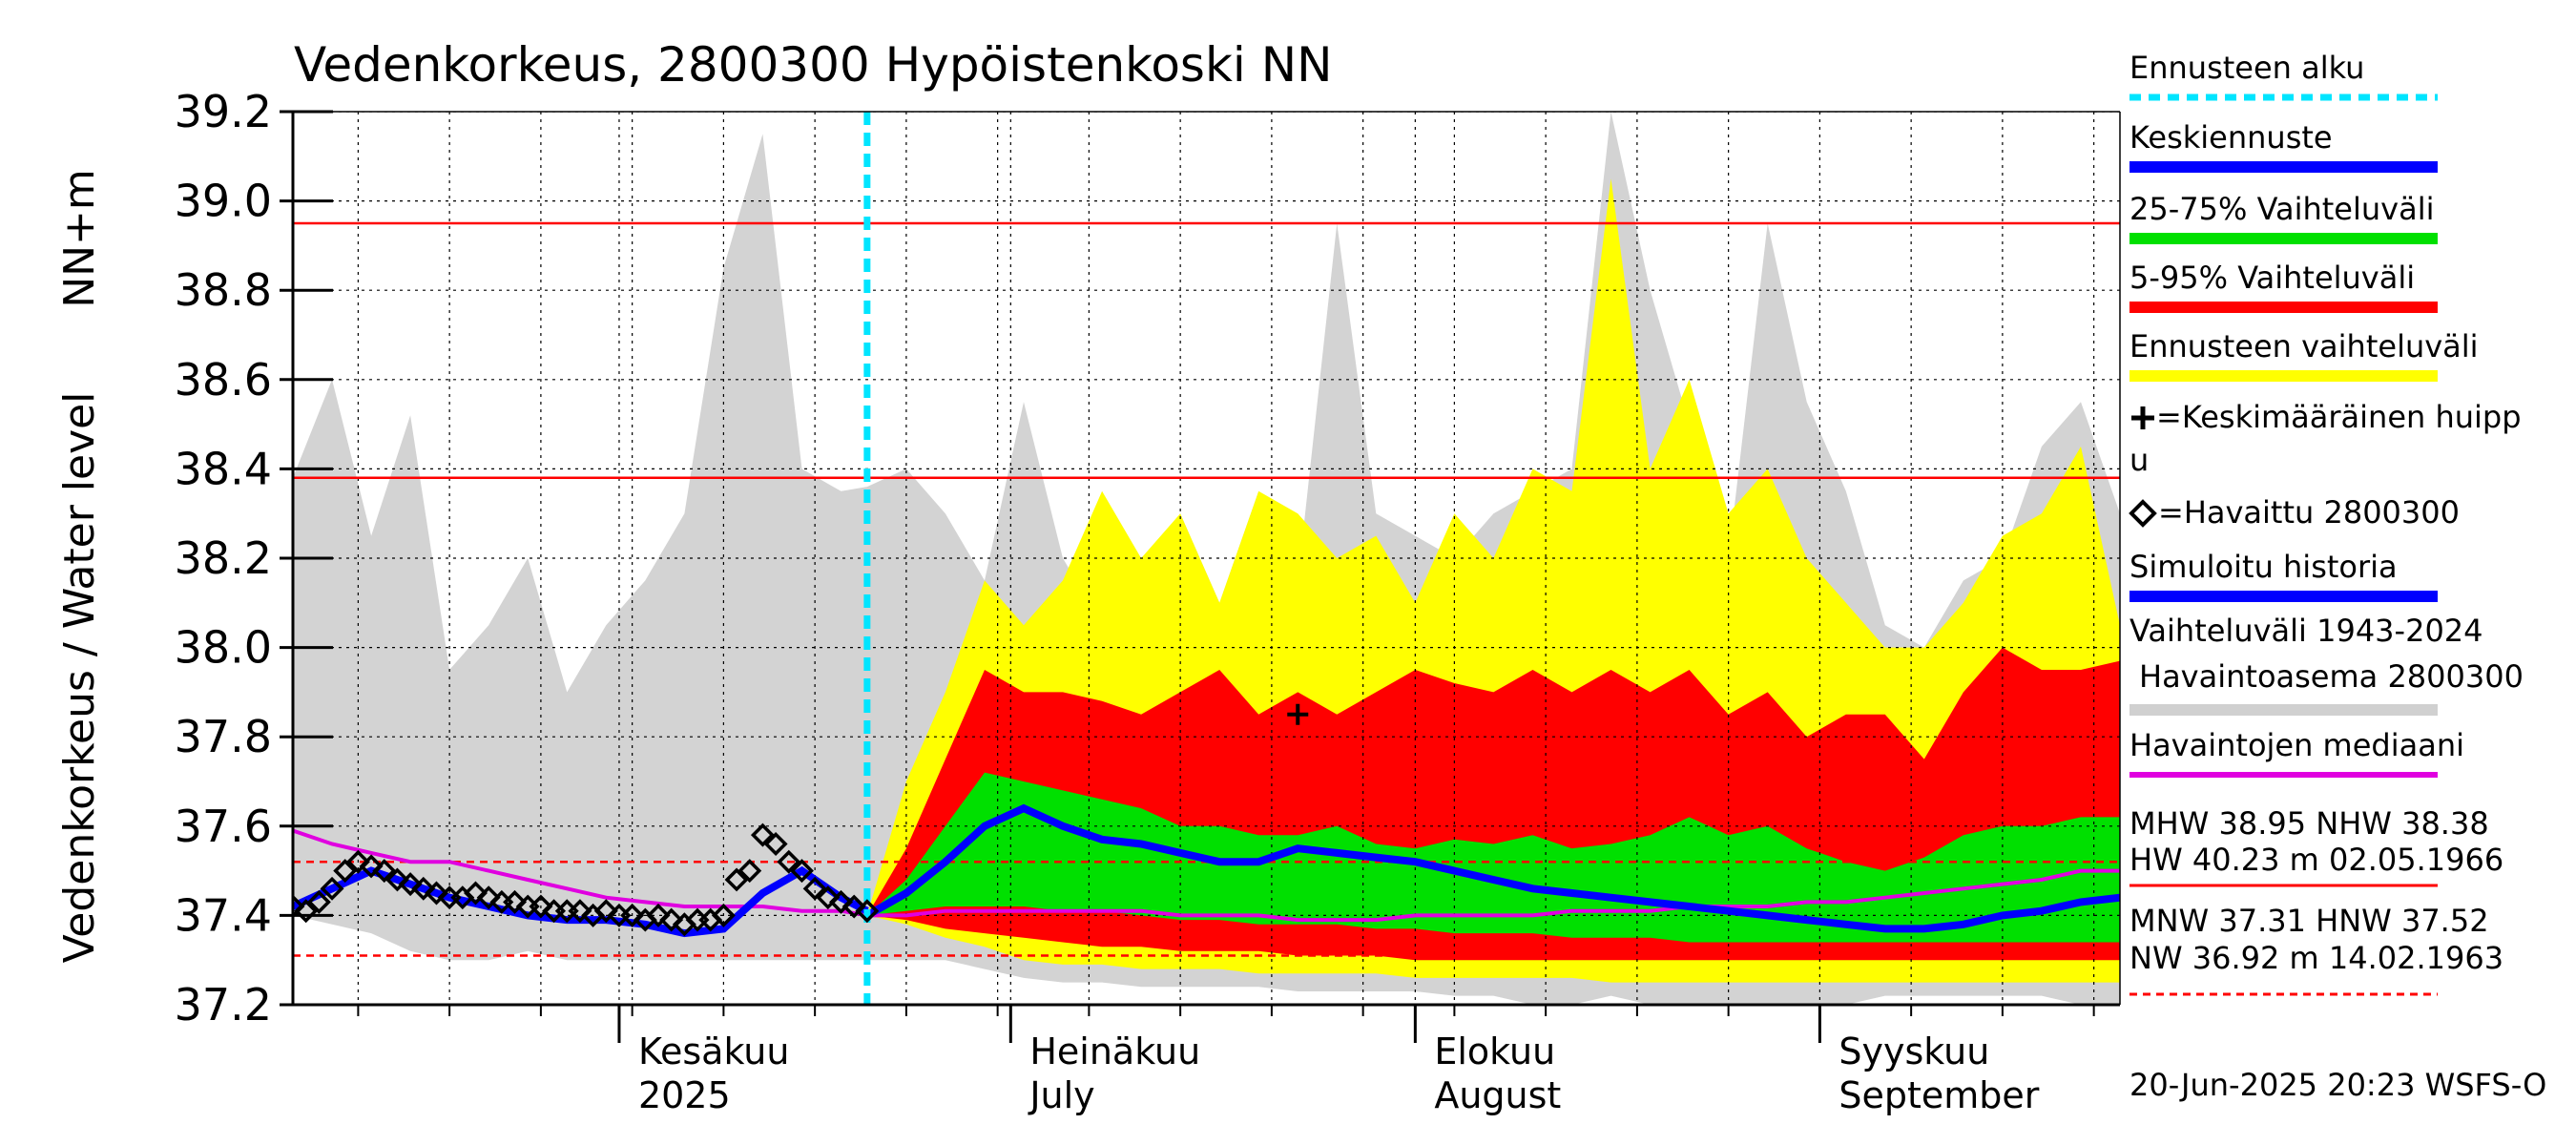 The image size is (2576, 1145). I want to click on stats-lower-line2: NW 36.92 m 14.02.1963, so click(2316, 958).